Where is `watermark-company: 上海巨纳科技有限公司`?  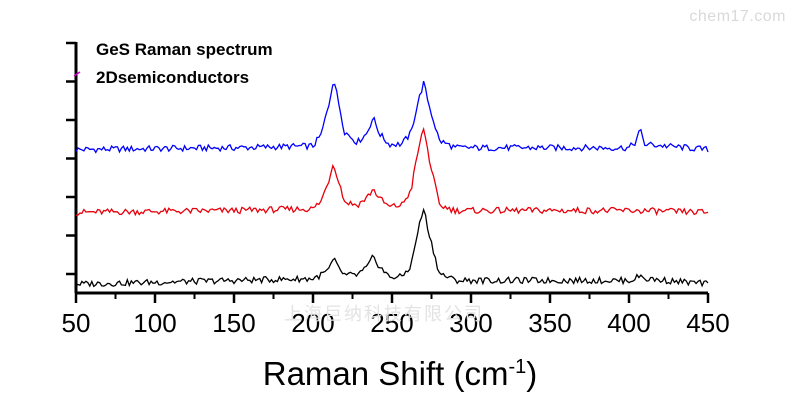 watermark-company: 上海巨纳科技有限公司 is located at coordinates (384, 314).